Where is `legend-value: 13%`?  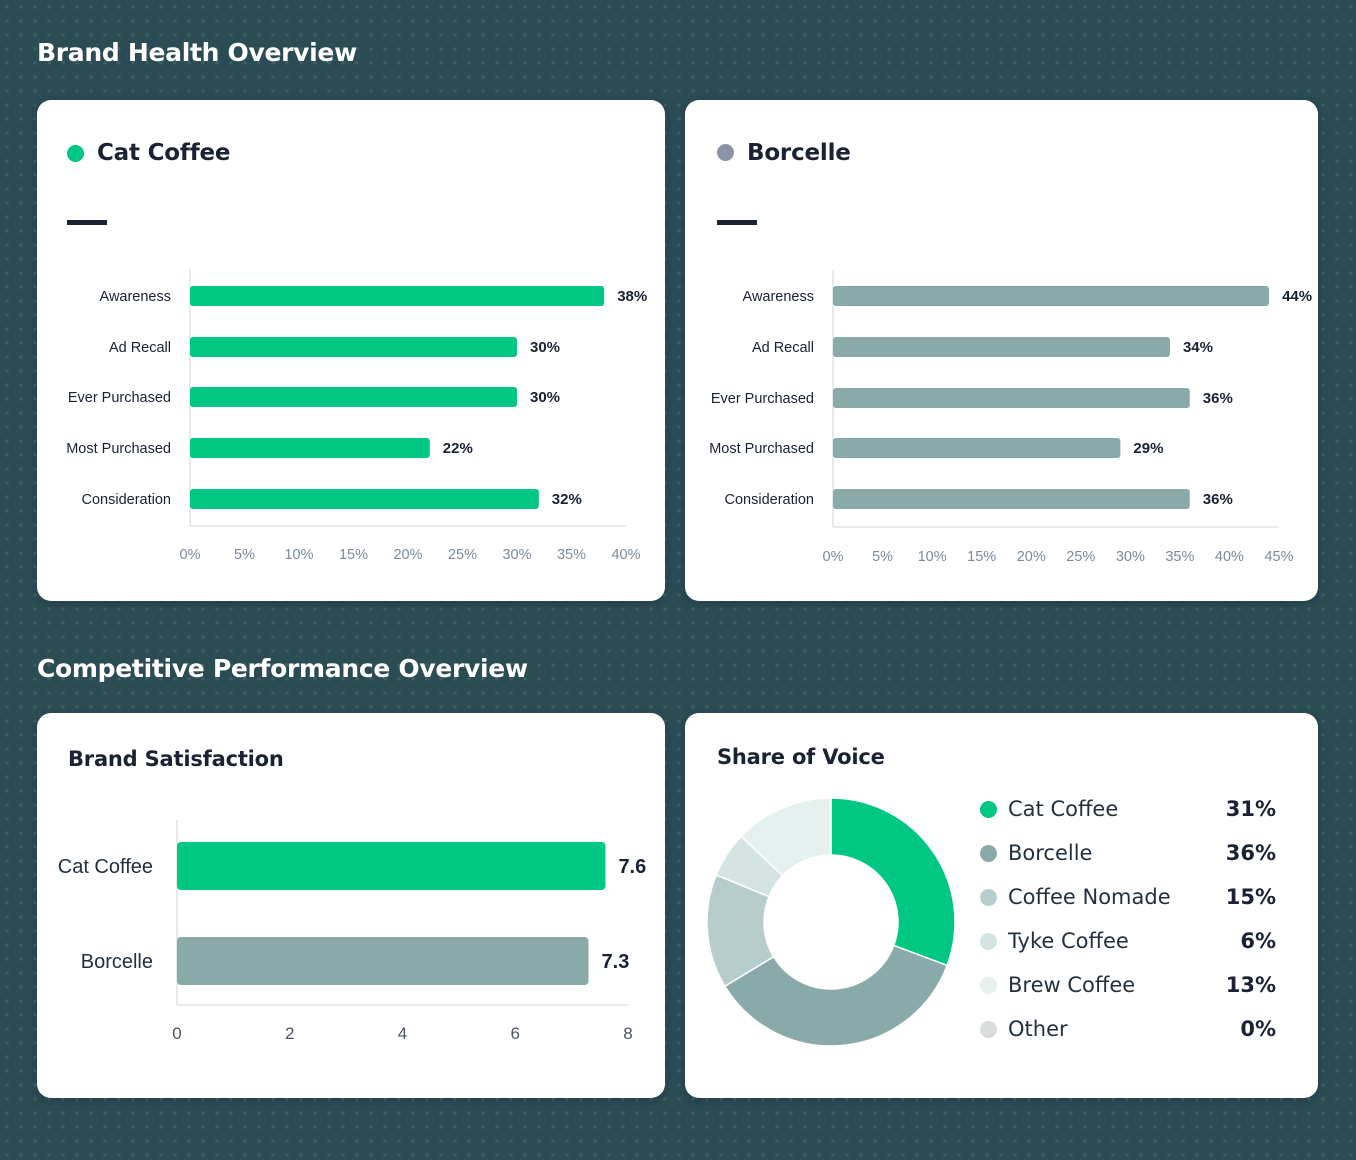 legend-value: 13% is located at coordinates (1250, 985).